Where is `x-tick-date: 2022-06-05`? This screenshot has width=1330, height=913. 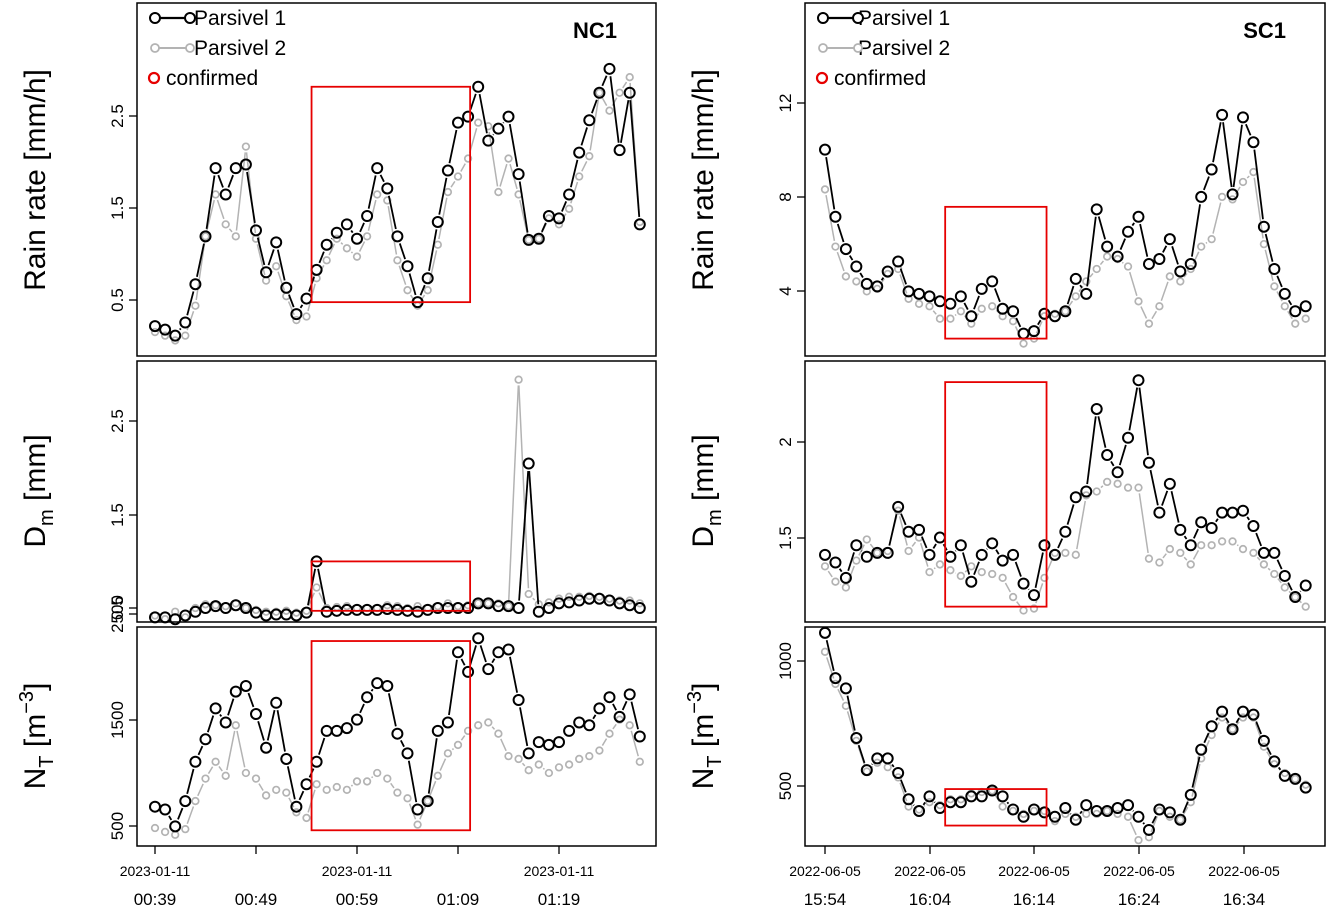 x-tick-date: 2022-06-05 is located at coordinates (1244, 871).